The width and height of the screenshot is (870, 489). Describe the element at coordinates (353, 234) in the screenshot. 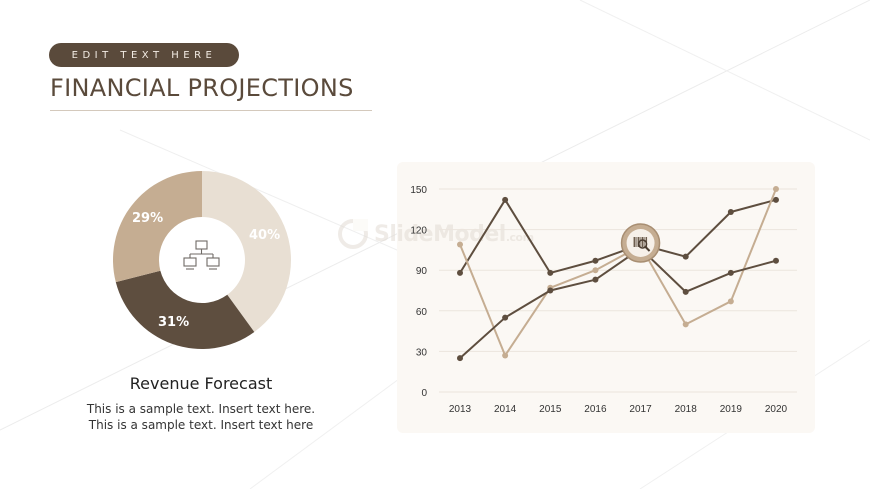

I see `watermark-logo-icon` at that location.